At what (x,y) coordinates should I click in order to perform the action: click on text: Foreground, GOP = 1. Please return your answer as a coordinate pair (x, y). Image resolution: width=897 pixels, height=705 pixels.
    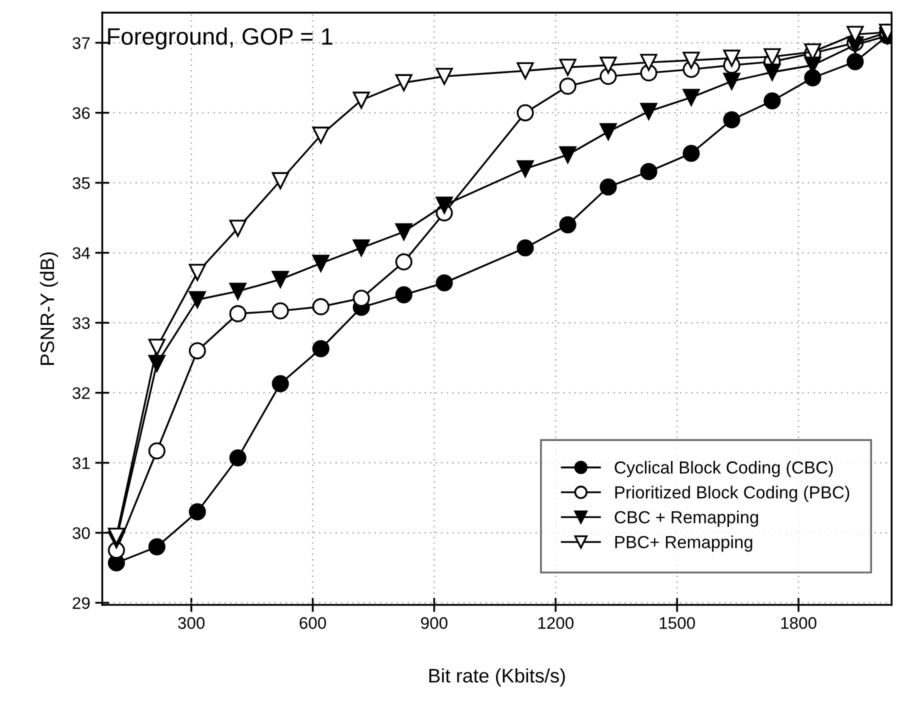
    Looking at the image, I should click on (220, 38).